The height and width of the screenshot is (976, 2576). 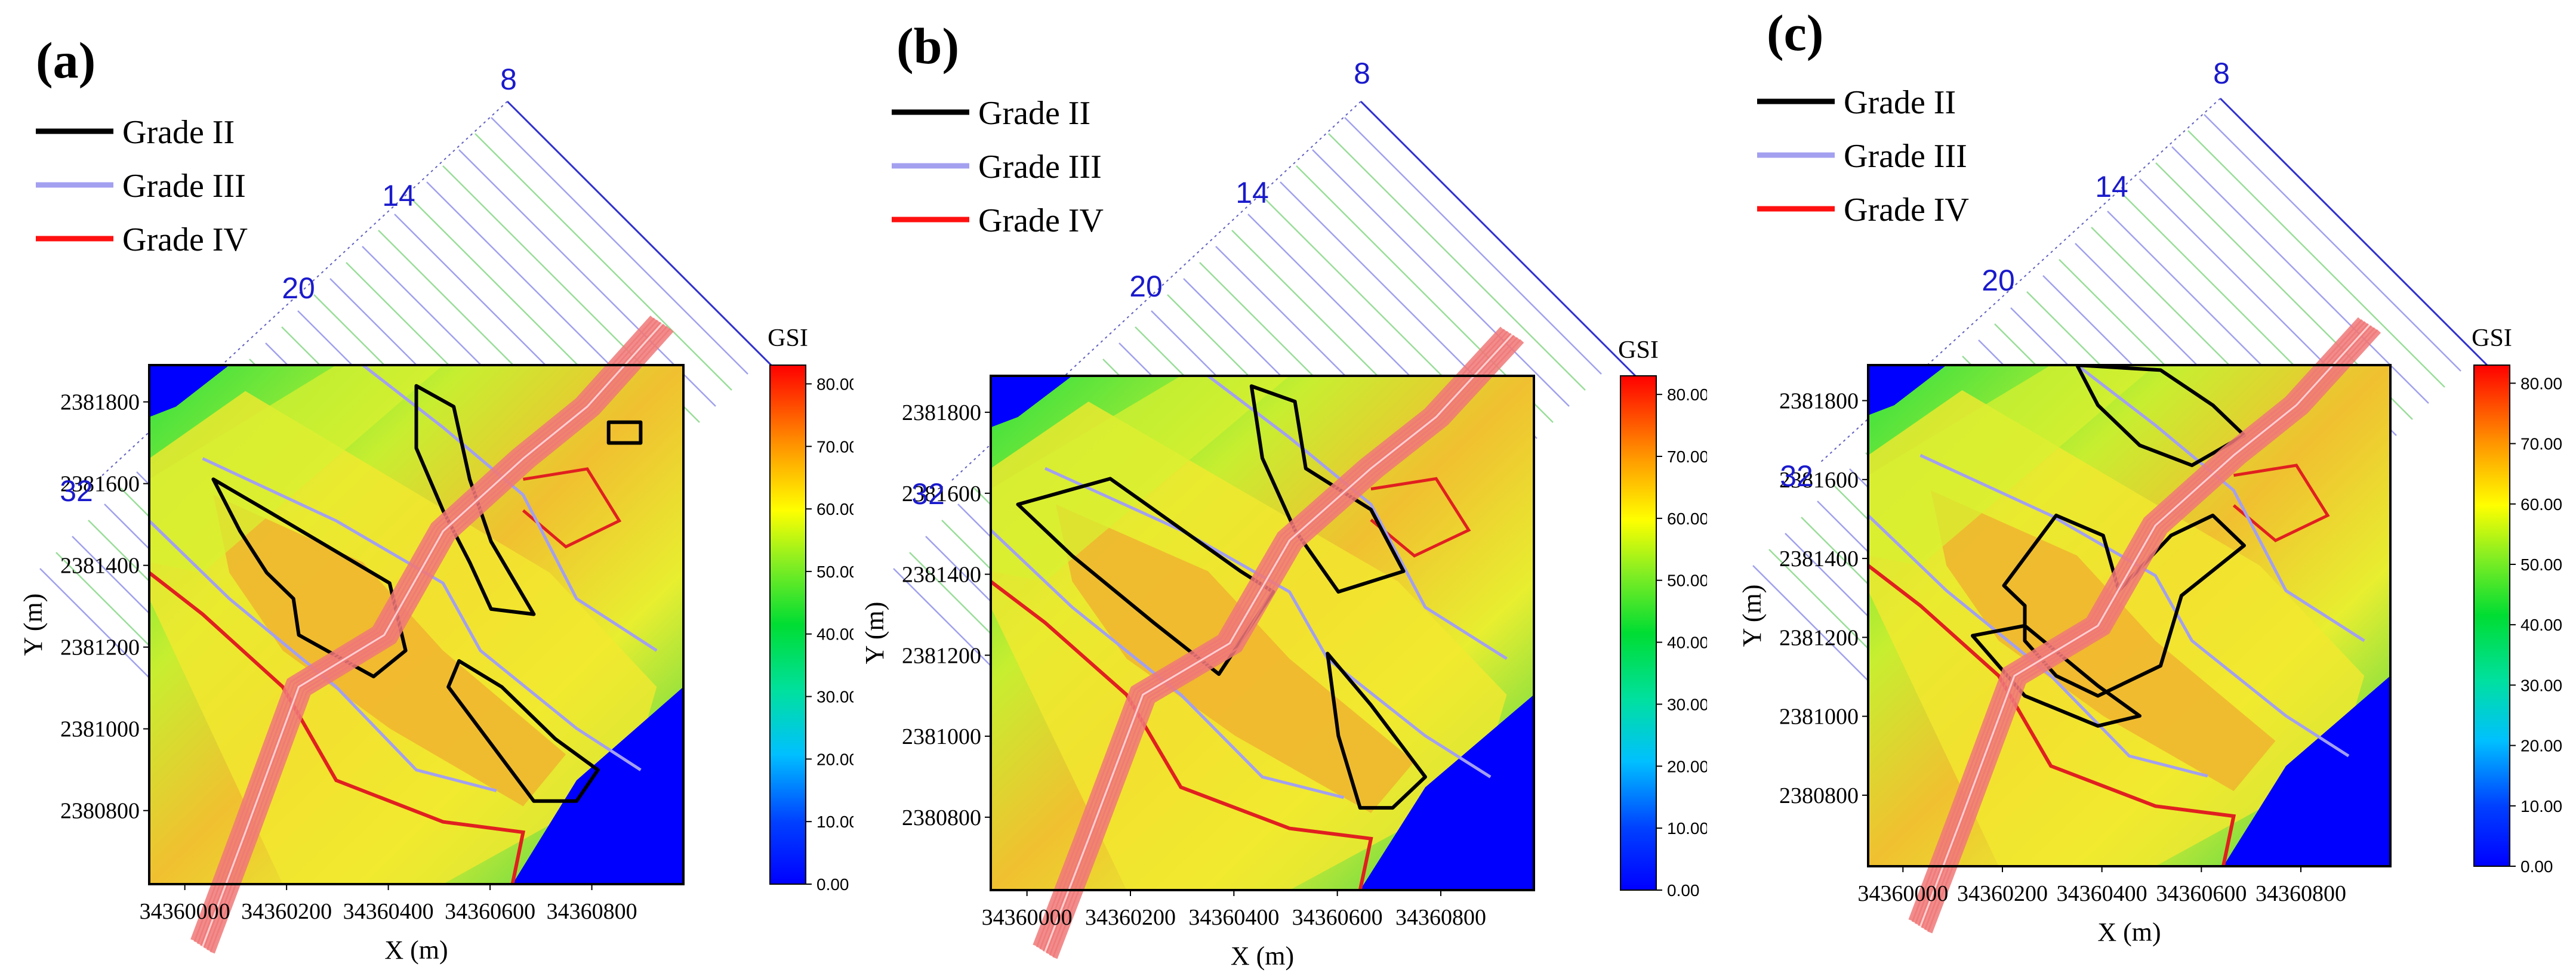 I want to click on colorbar-tick-label: 30.00, so click(x=2541, y=685).